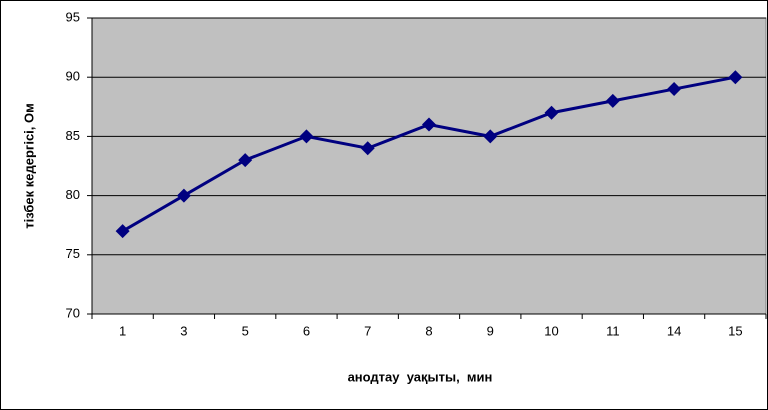  I want to click on x-tick-label: 7, so click(367, 330).